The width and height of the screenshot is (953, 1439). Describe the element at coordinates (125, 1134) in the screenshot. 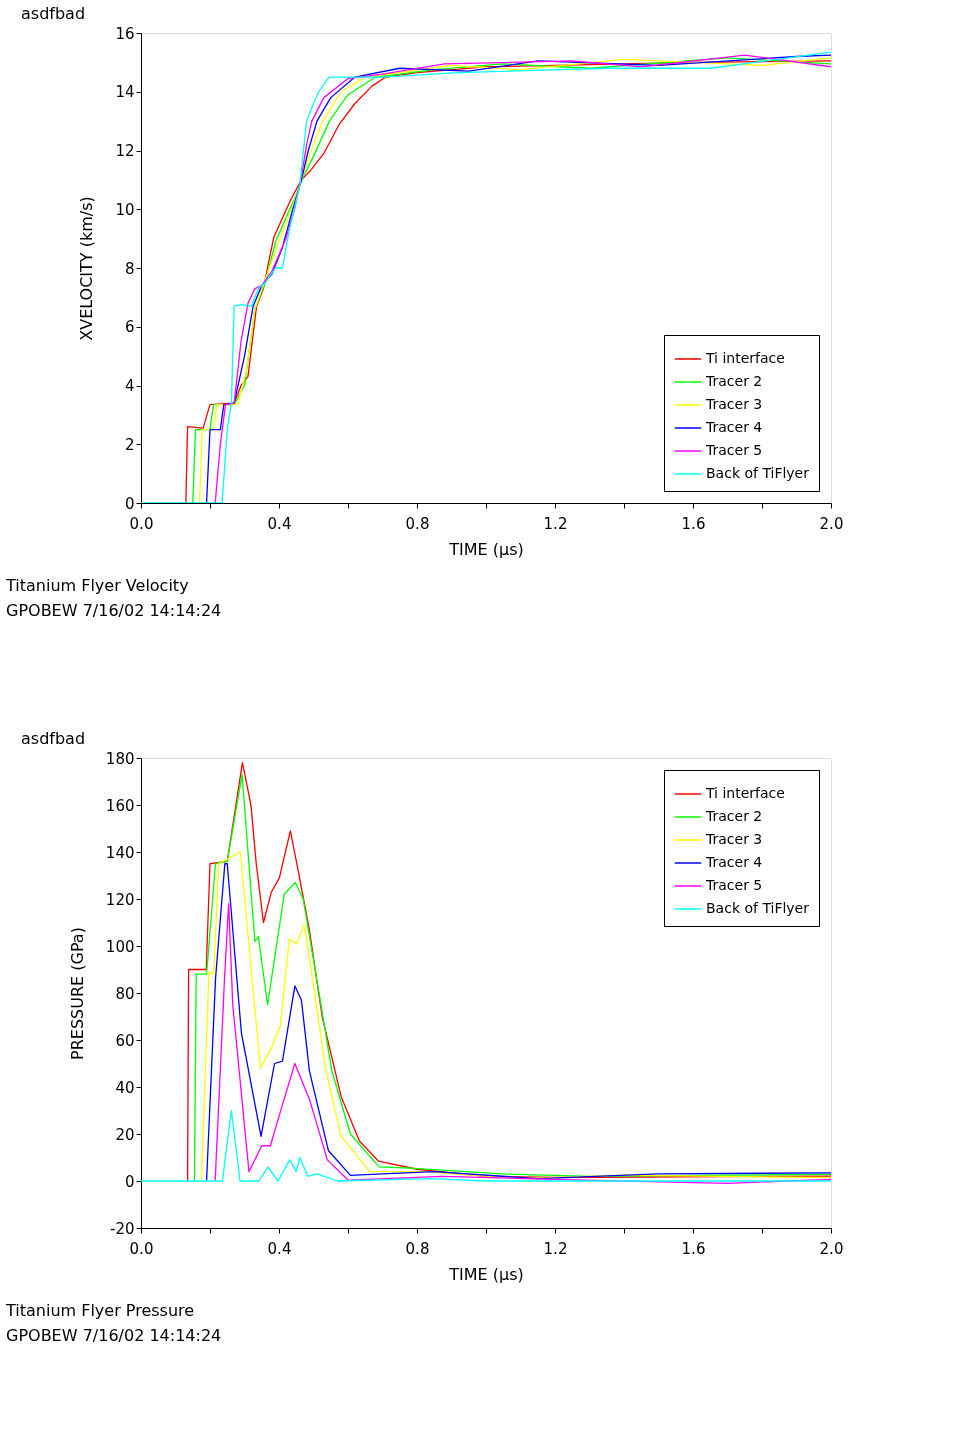

I see `y-tick-label: 20` at that location.